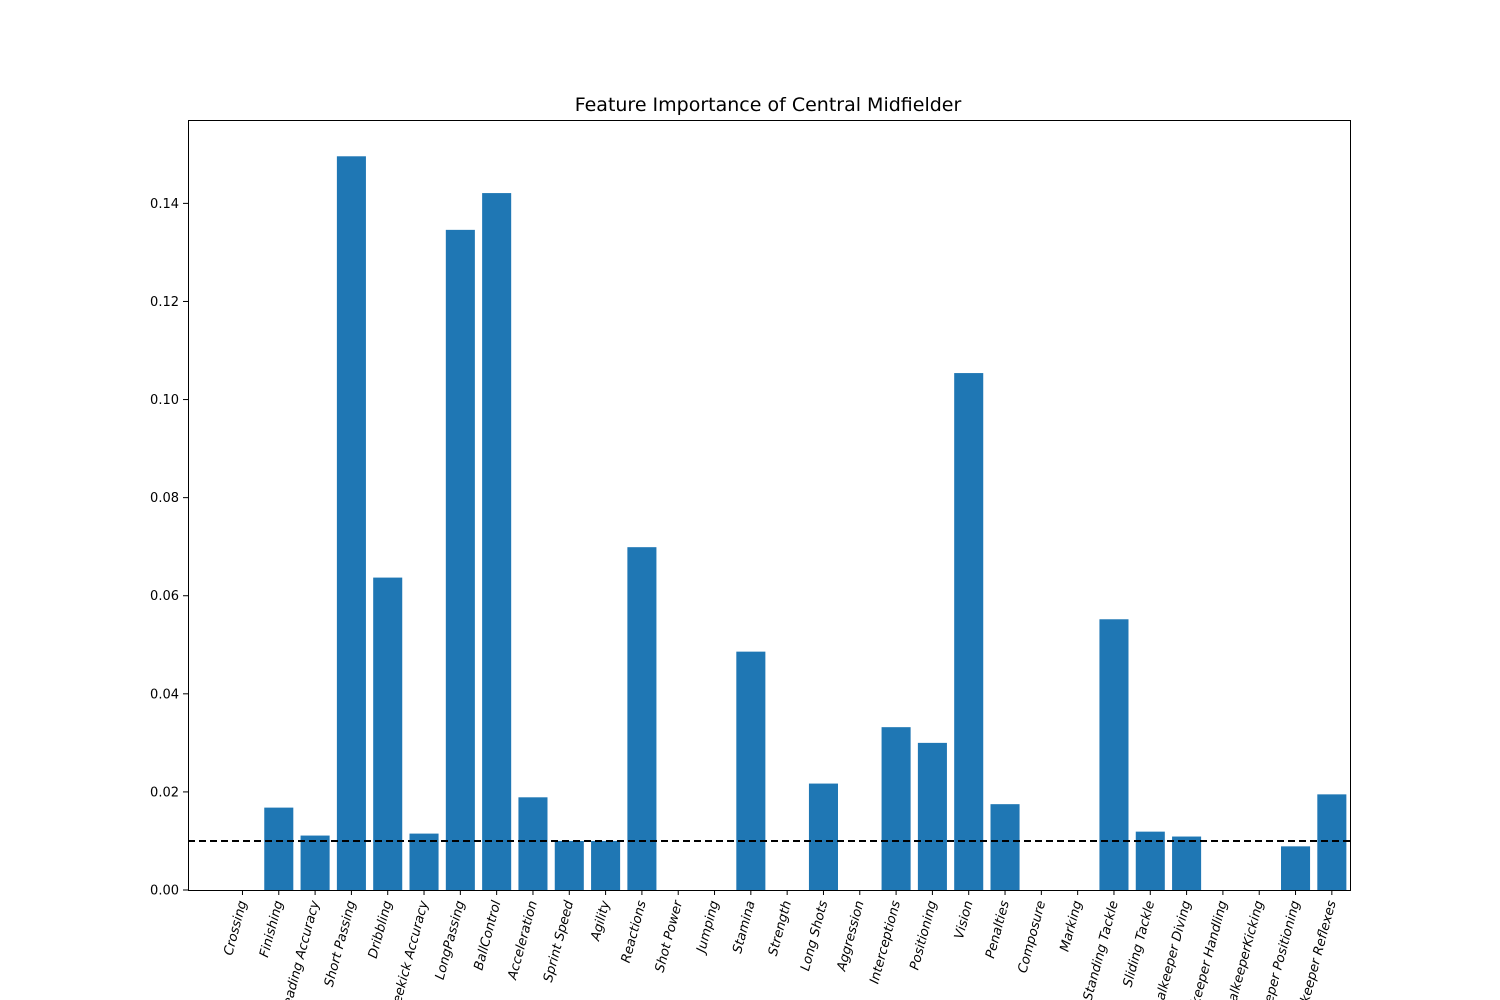 The image size is (1500, 1000). What do you see at coordinates (533, 843) in the screenshot?
I see `bar-acceleration` at bounding box center [533, 843].